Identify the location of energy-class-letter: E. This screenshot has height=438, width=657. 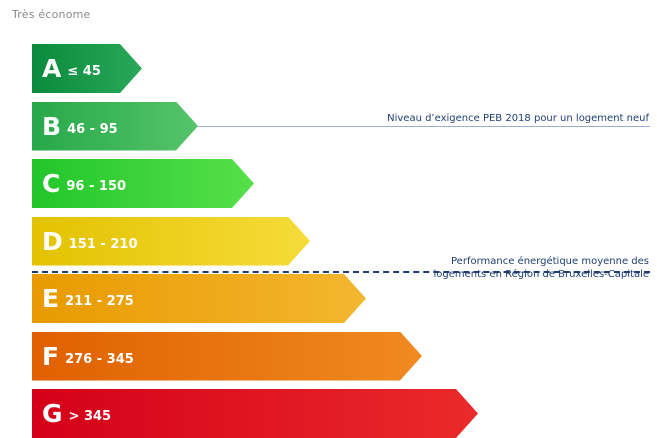
(51, 298).